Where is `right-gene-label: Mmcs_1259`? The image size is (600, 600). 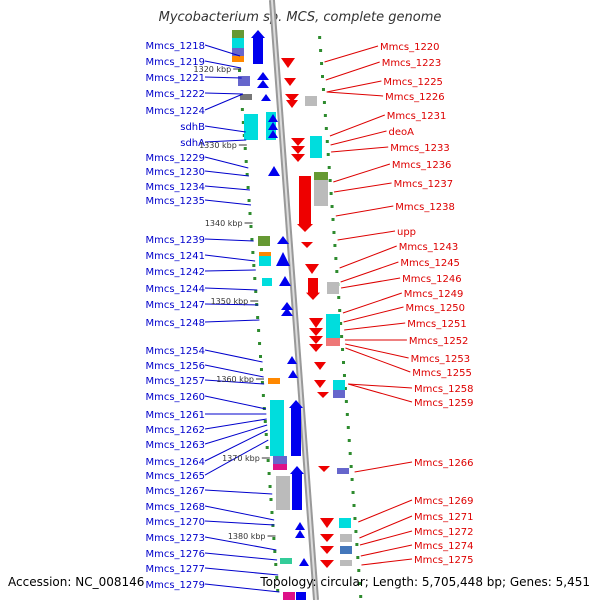
right-gene-label: Mmcs_1259 is located at coordinates (444, 403).